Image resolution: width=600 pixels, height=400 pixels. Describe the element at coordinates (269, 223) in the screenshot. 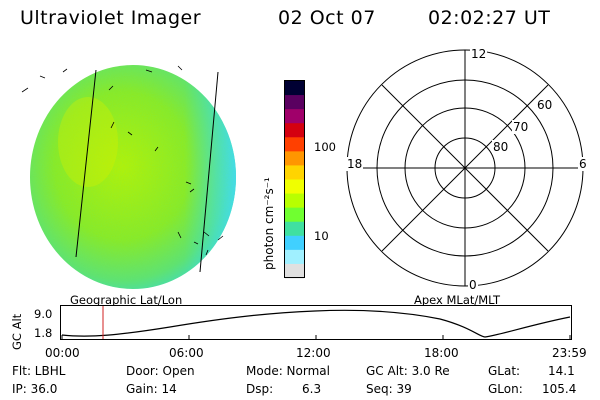

I see `colorbar-label: photon cm⁻²s⁻¹` at that location.